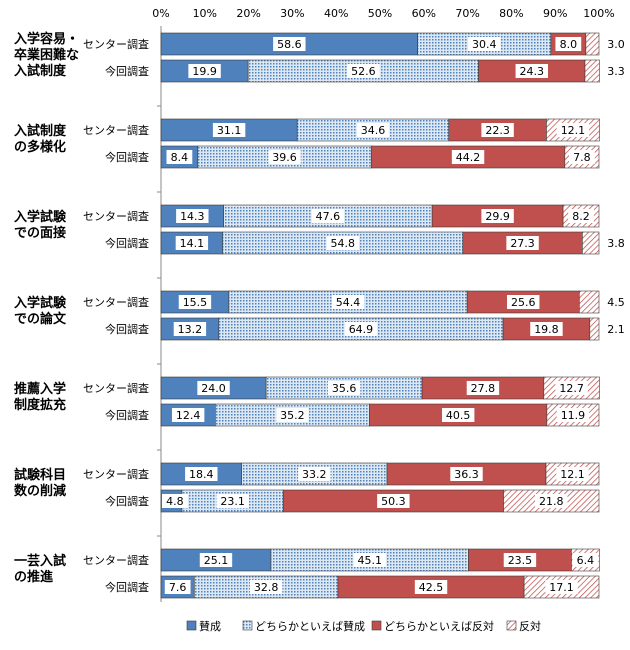 Image resolution: width=630 pixels, height=650 pixels. I want to click on data-label: 2.1, so click(616, 329).